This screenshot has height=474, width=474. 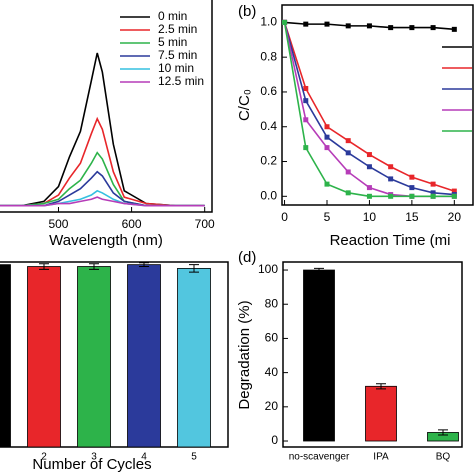 What do you see at coordinates (390, 240) in the screenshot?
I see `x-axis-label: Reaction Time (mi` at bounding box center [390, 240].